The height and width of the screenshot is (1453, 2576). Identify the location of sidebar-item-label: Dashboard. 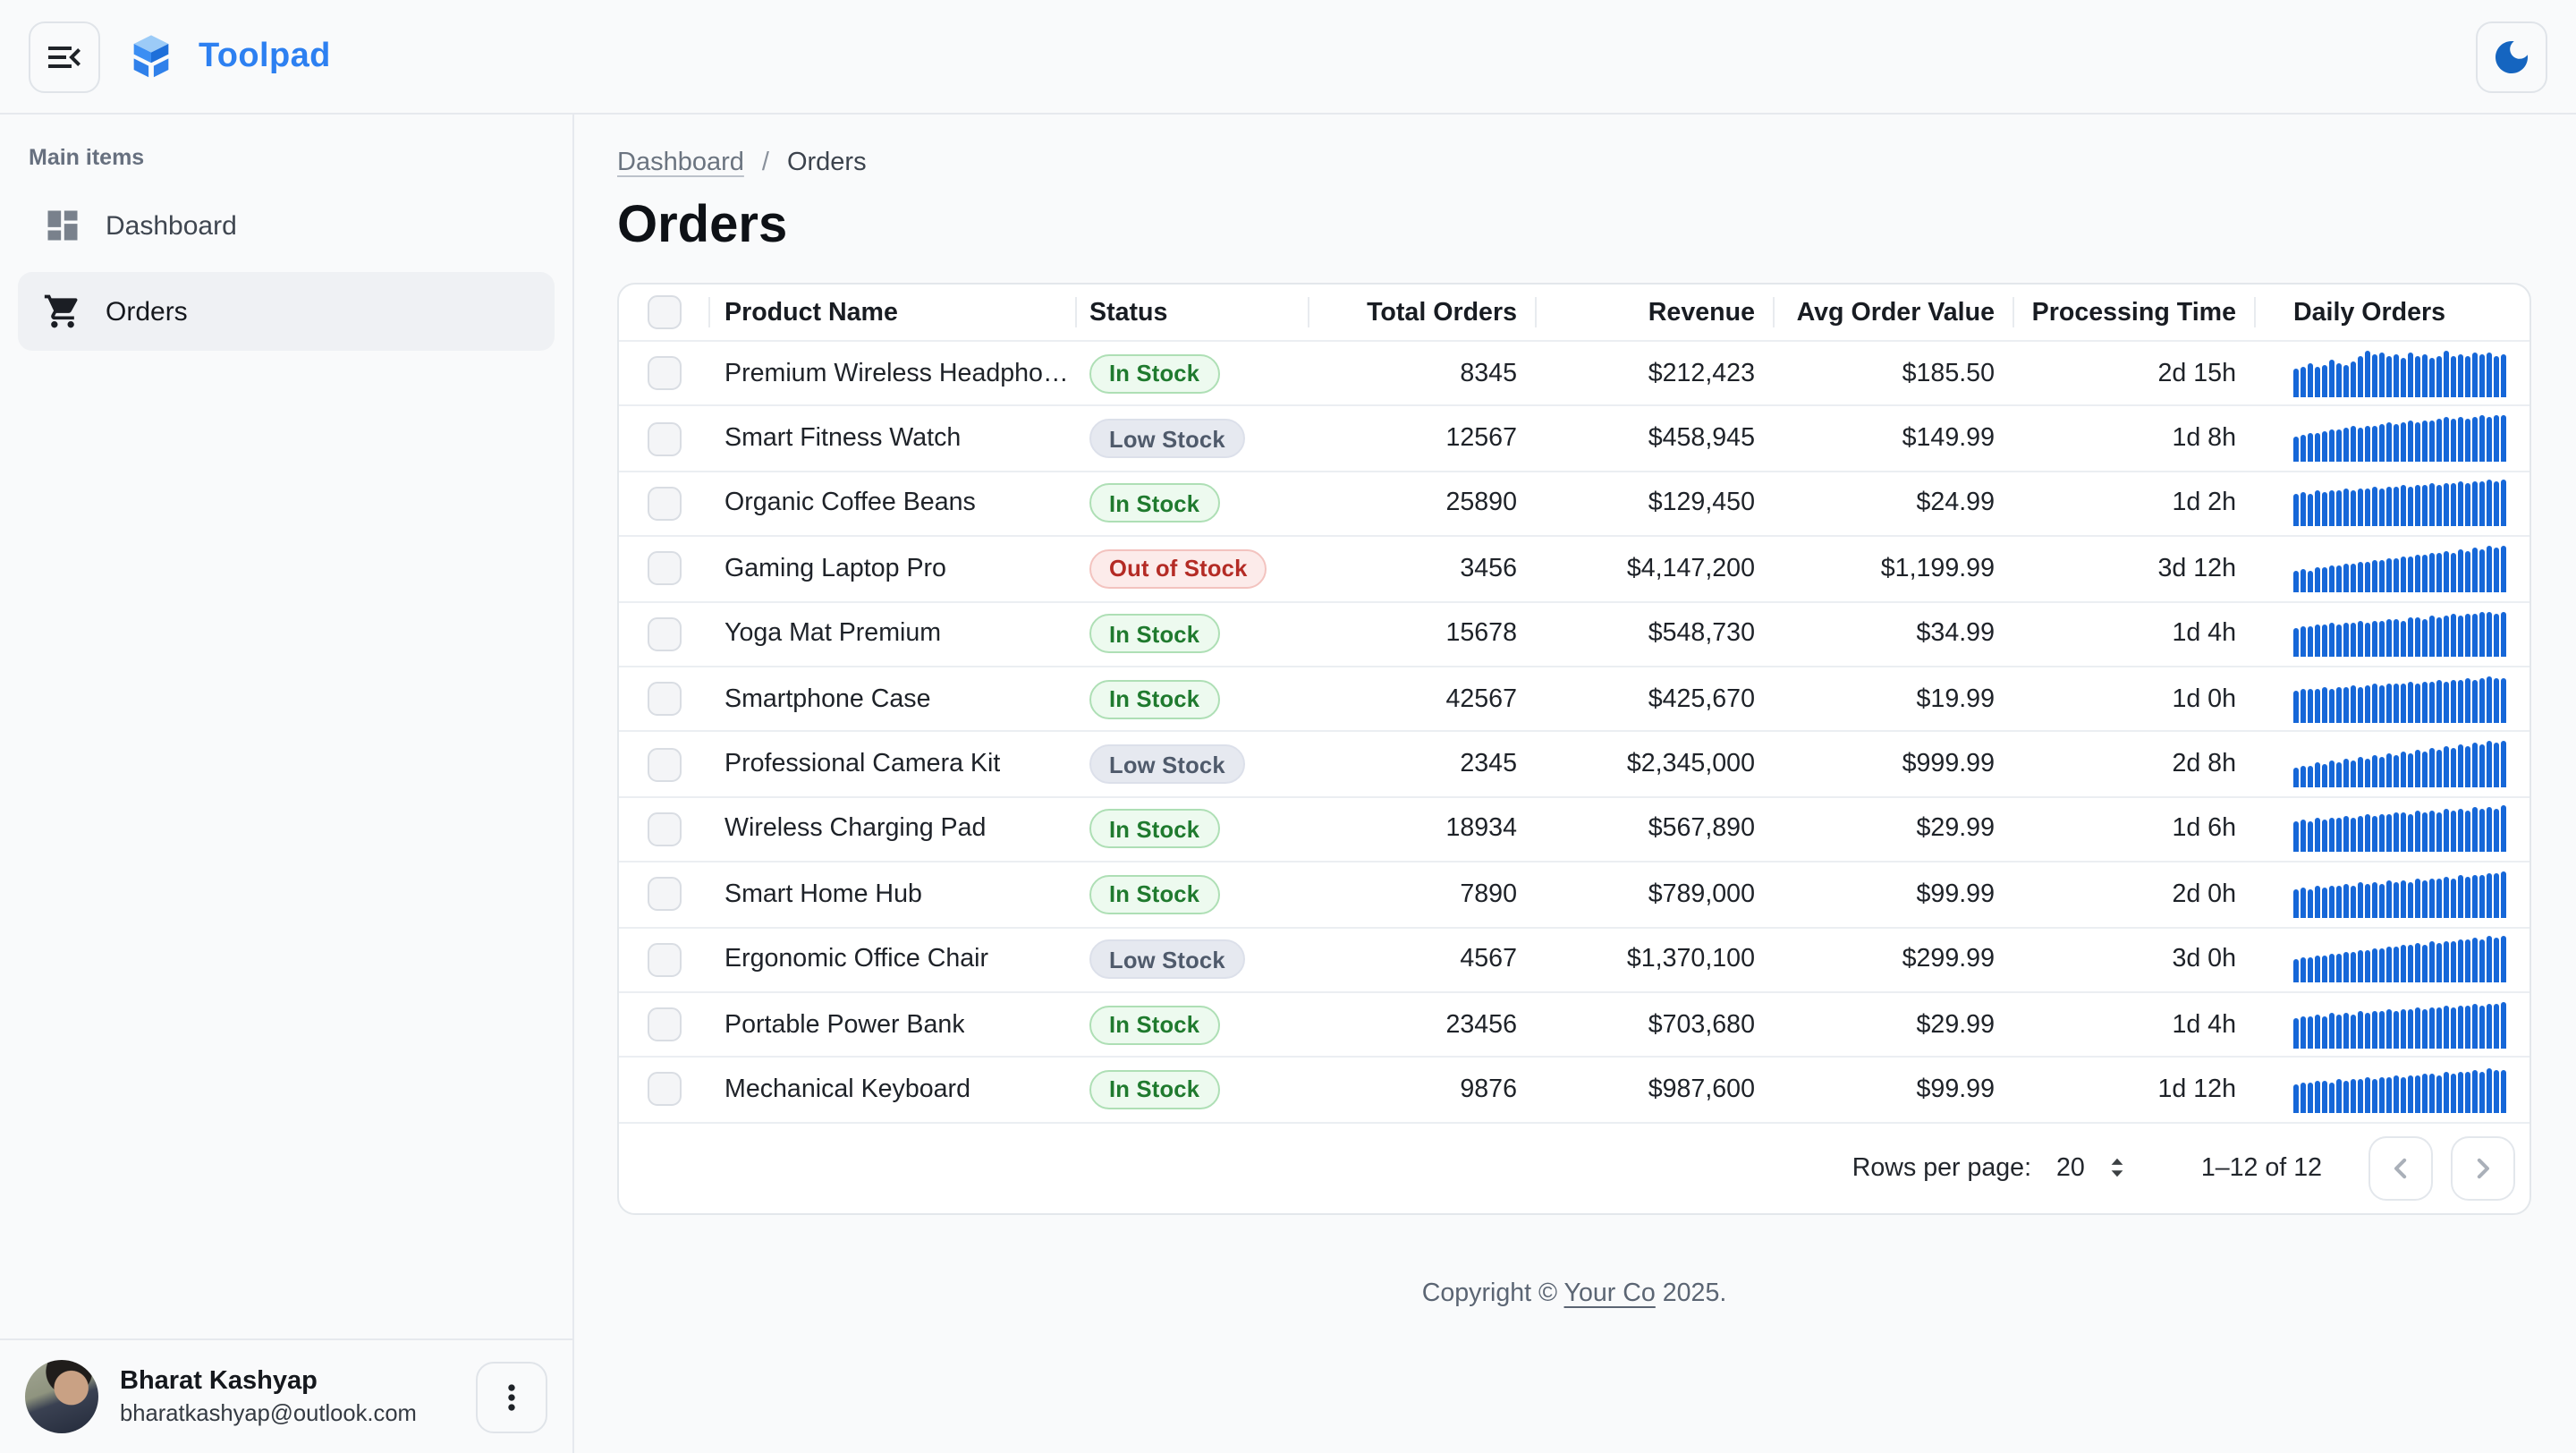
(171, 225).